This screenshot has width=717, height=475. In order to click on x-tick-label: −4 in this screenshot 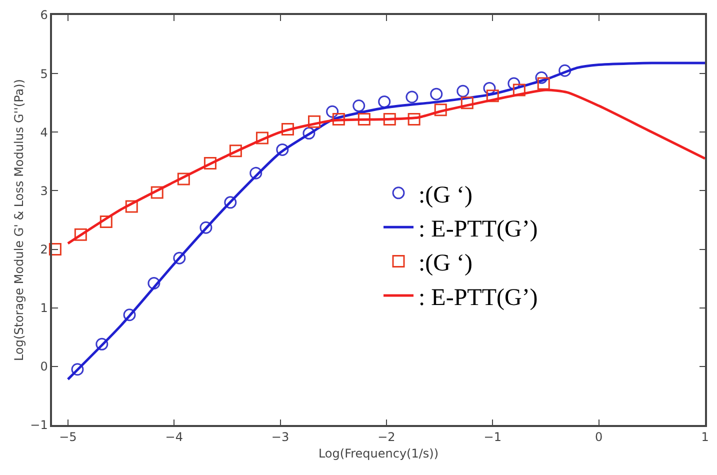, I will do `click(174, 437)`.